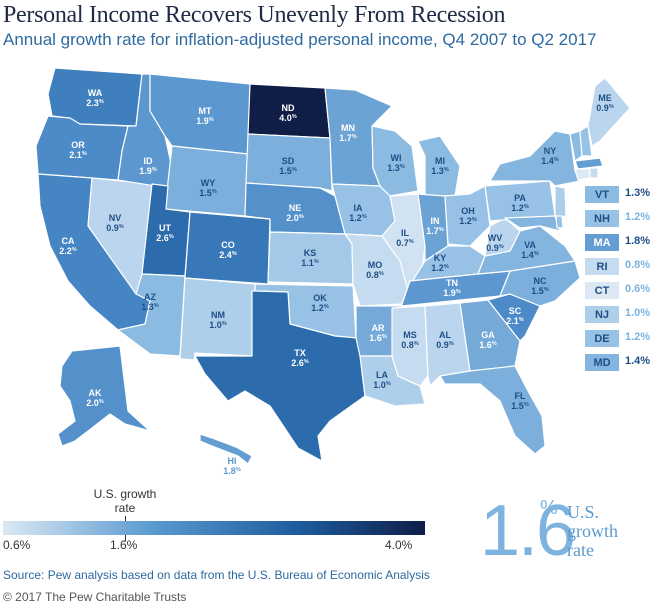 Image resolution: width=650 pixels, height=607 pixels. I want to click on state-code-wv: WV, so click(495, 238).